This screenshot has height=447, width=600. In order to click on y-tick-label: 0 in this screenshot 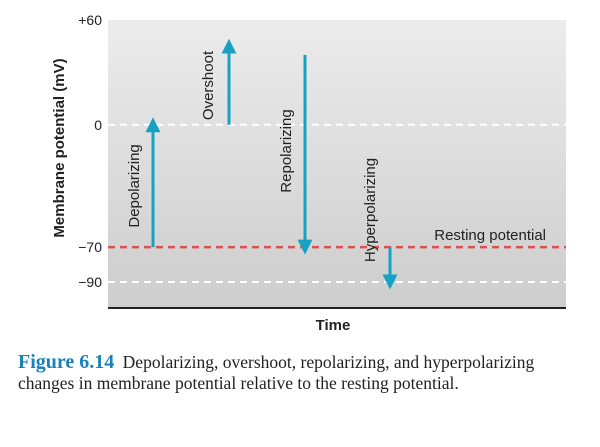, I will do `click(98, 125)`.